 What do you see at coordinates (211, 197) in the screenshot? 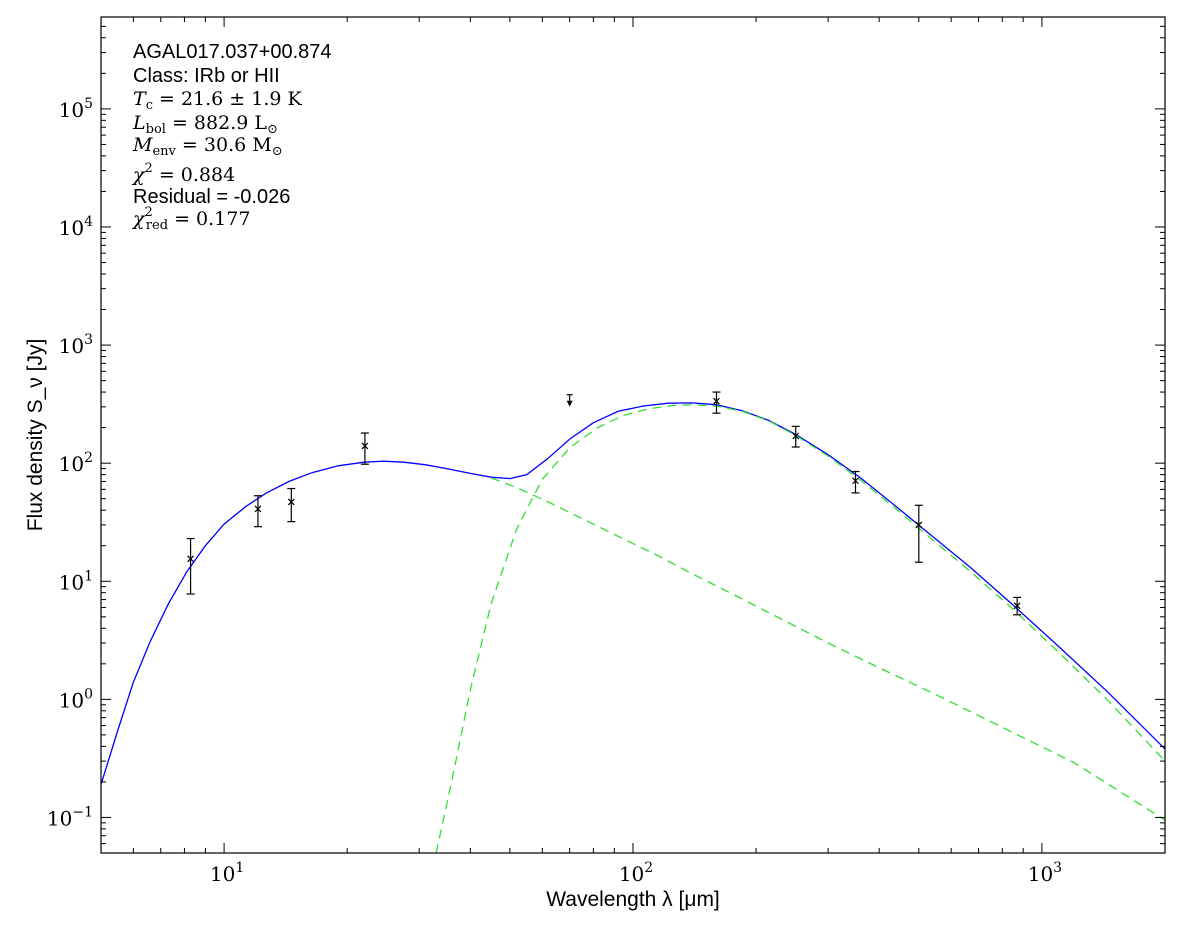
I see `residual-label: Residual = -0.026` at bounding box center [211, 197].